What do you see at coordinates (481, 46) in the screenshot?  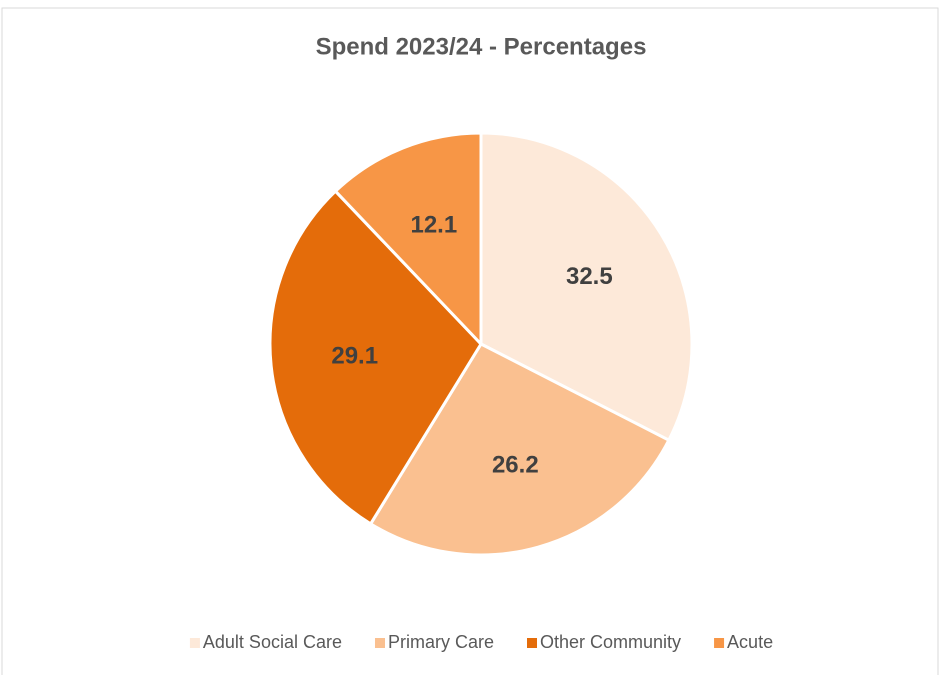 I see `chart-title: Spend 2023/24 - Percentages` at bounding box center [481, 46].